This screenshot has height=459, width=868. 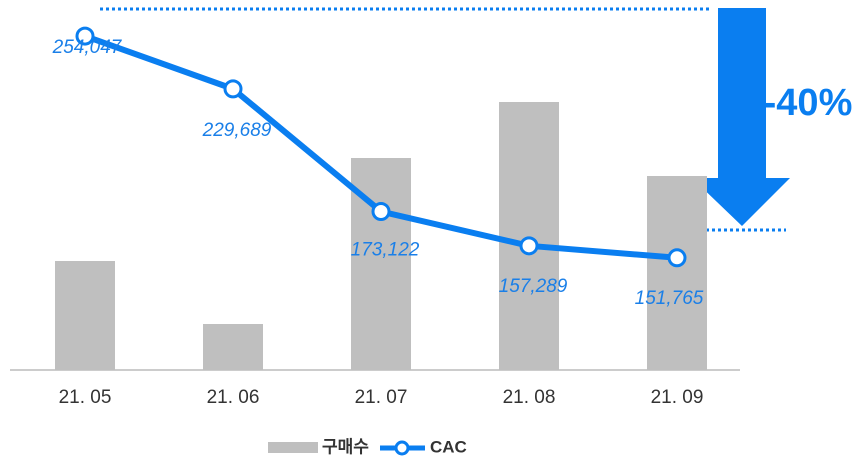 I want to click on x-tick-label: 21. 05, so click(x=85, y=397).